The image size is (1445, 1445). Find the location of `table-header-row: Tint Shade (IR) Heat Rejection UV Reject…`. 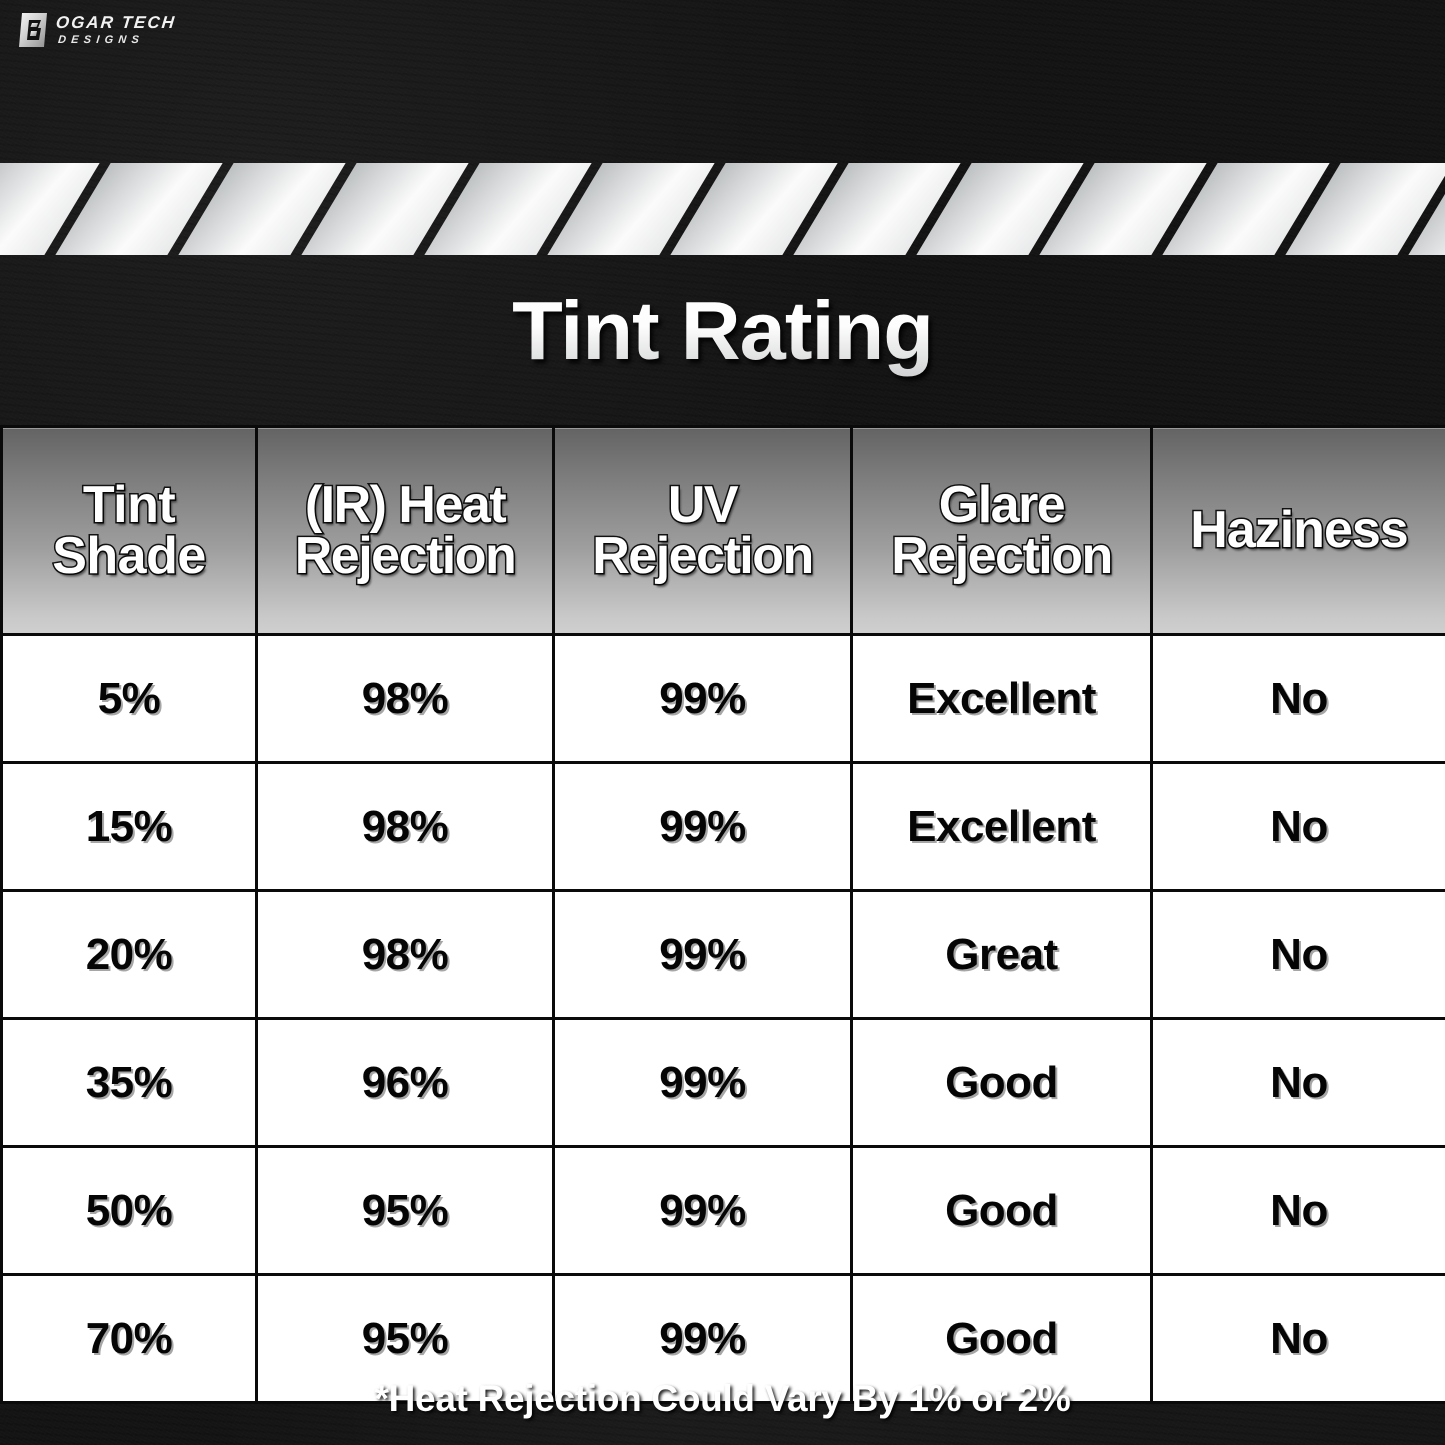

table-header-row: Tint Shade (IR) Heat Rejection UV Reject… is located at coordinates (722, 530).